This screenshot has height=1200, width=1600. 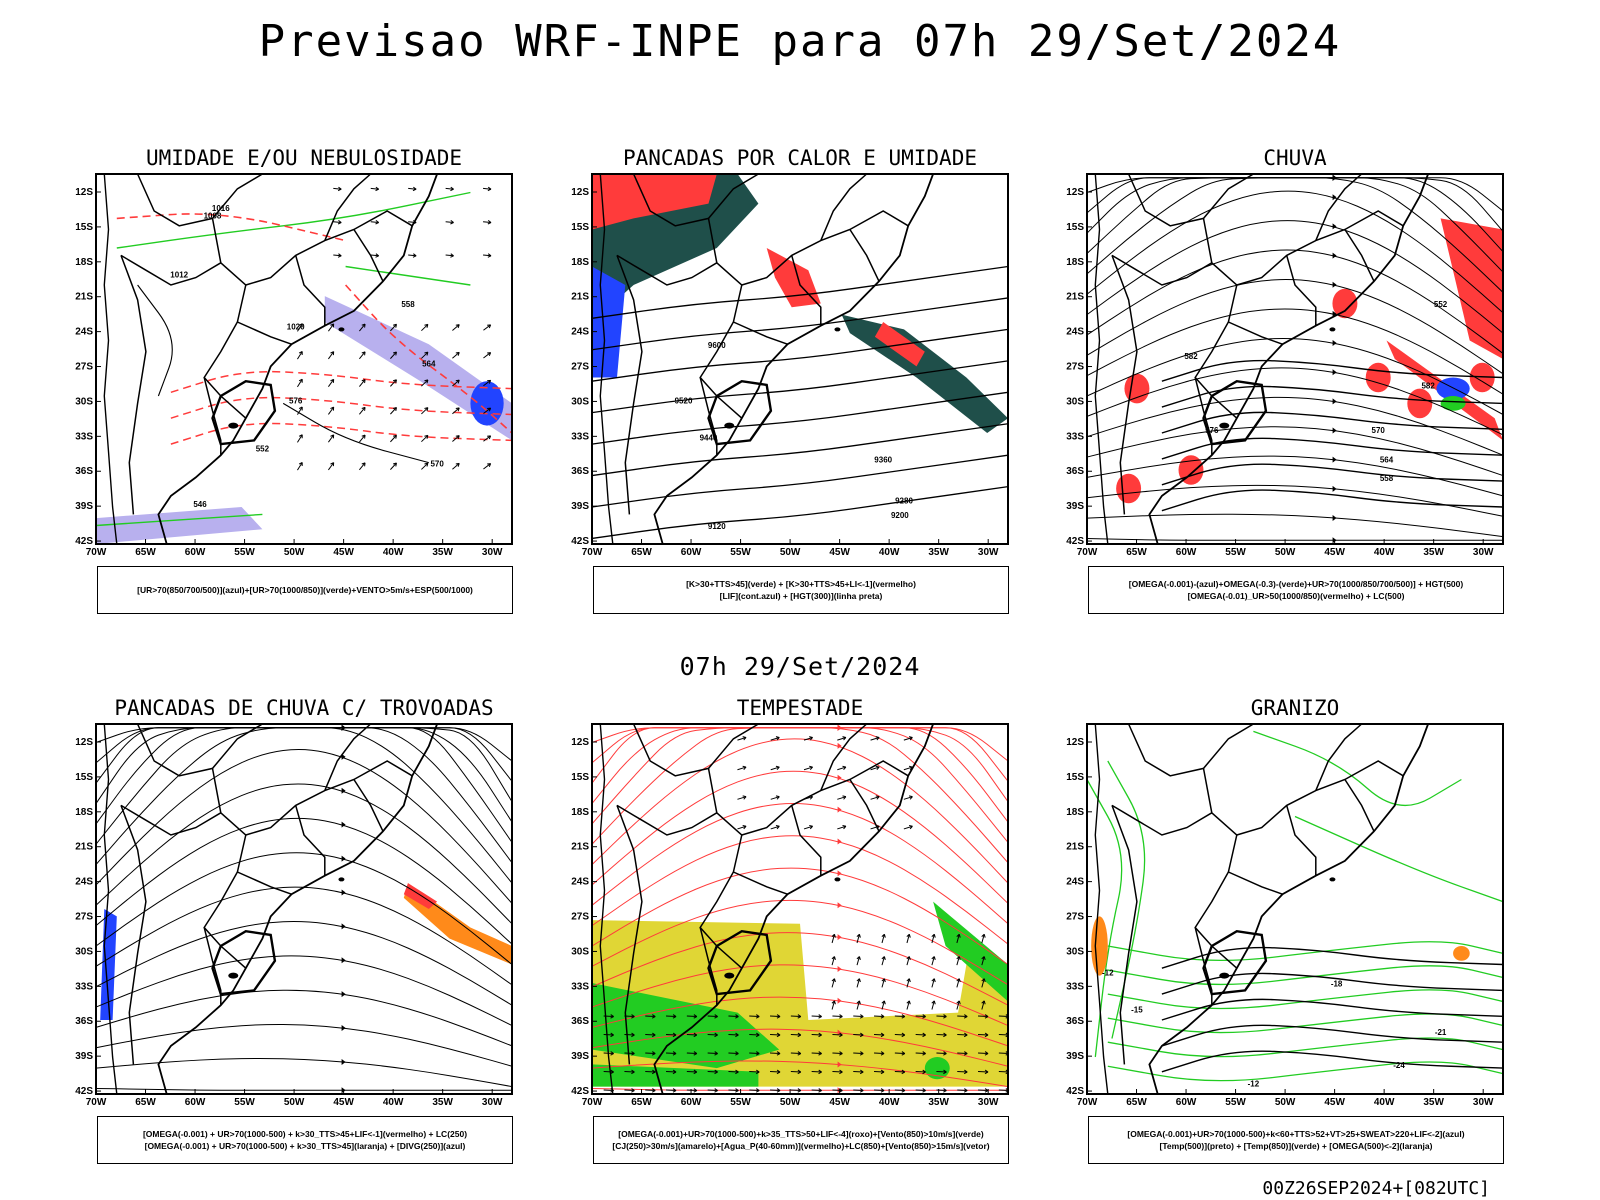 I want to click on lat-label: 24S, so click(x=84, y=882).